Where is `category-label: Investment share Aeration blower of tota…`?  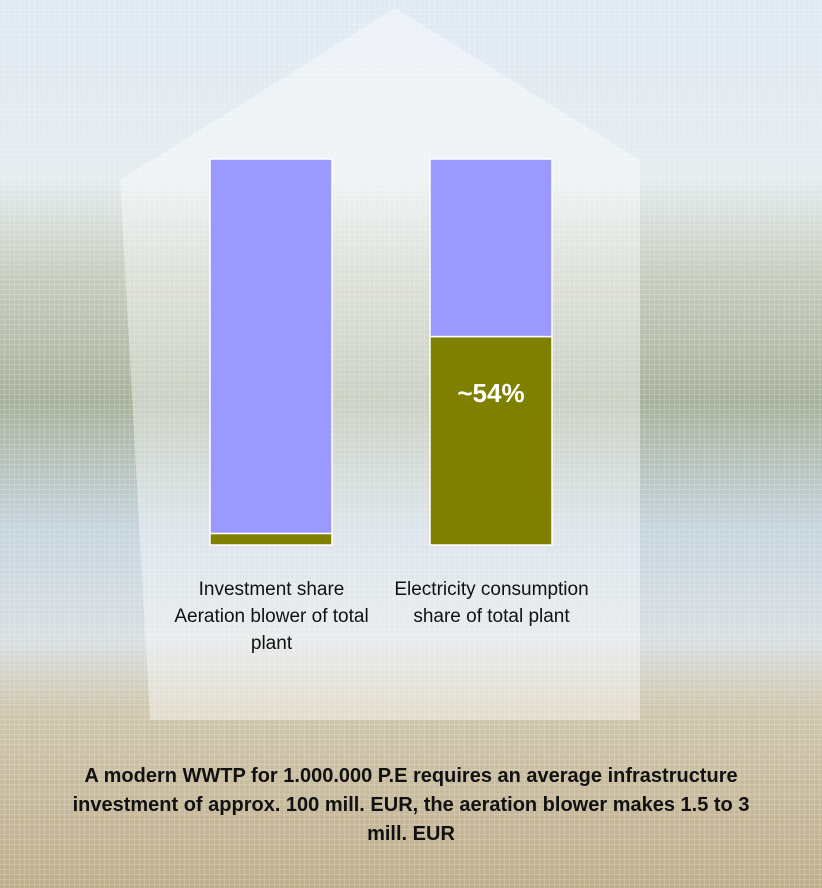 category-label: Investment share Aeration blower of tota… is located at coordinates (271, 616).